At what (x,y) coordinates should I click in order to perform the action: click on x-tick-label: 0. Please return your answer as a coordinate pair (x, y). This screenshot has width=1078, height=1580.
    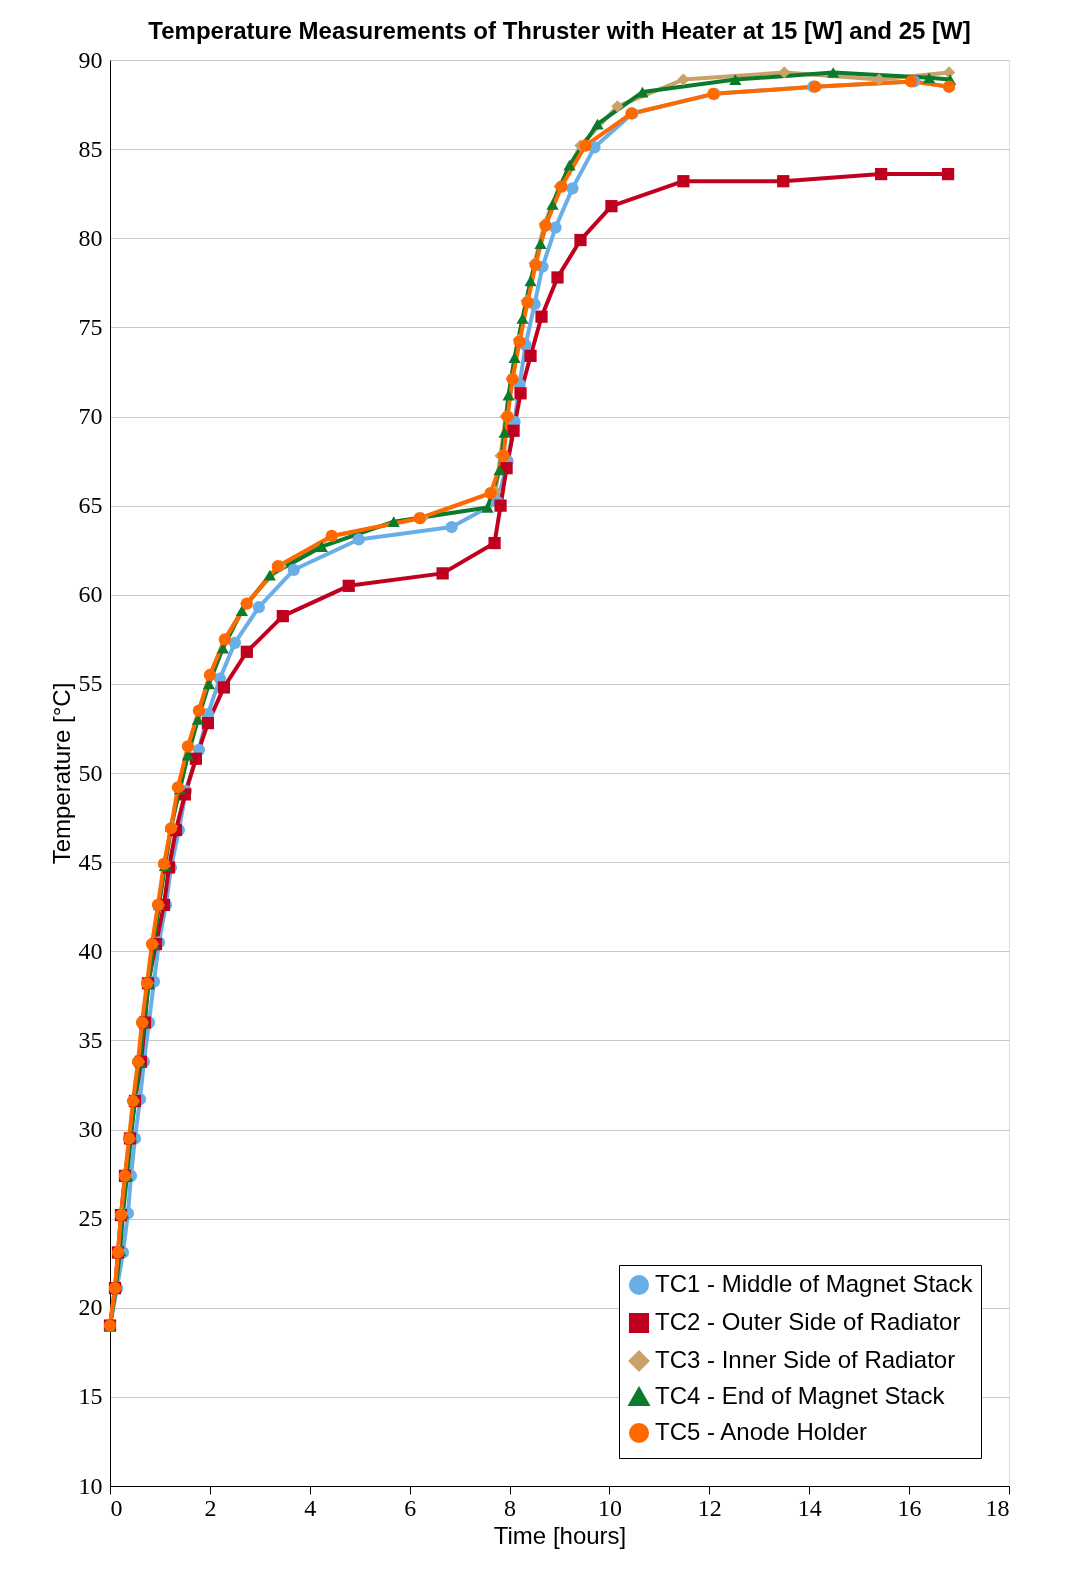
    Looking at the image, I should click on (116, 1507).